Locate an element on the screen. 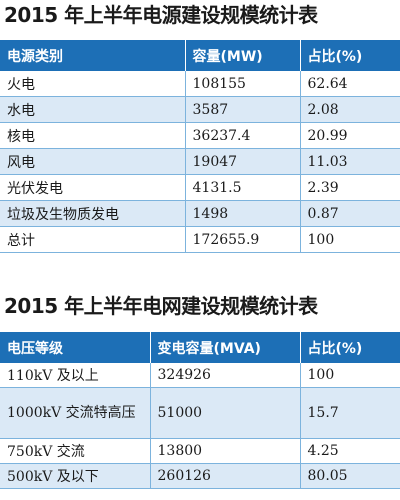  grid-table-title: 2015 年上半年电网建设规模统计表 is located at coordinates (161, 306).